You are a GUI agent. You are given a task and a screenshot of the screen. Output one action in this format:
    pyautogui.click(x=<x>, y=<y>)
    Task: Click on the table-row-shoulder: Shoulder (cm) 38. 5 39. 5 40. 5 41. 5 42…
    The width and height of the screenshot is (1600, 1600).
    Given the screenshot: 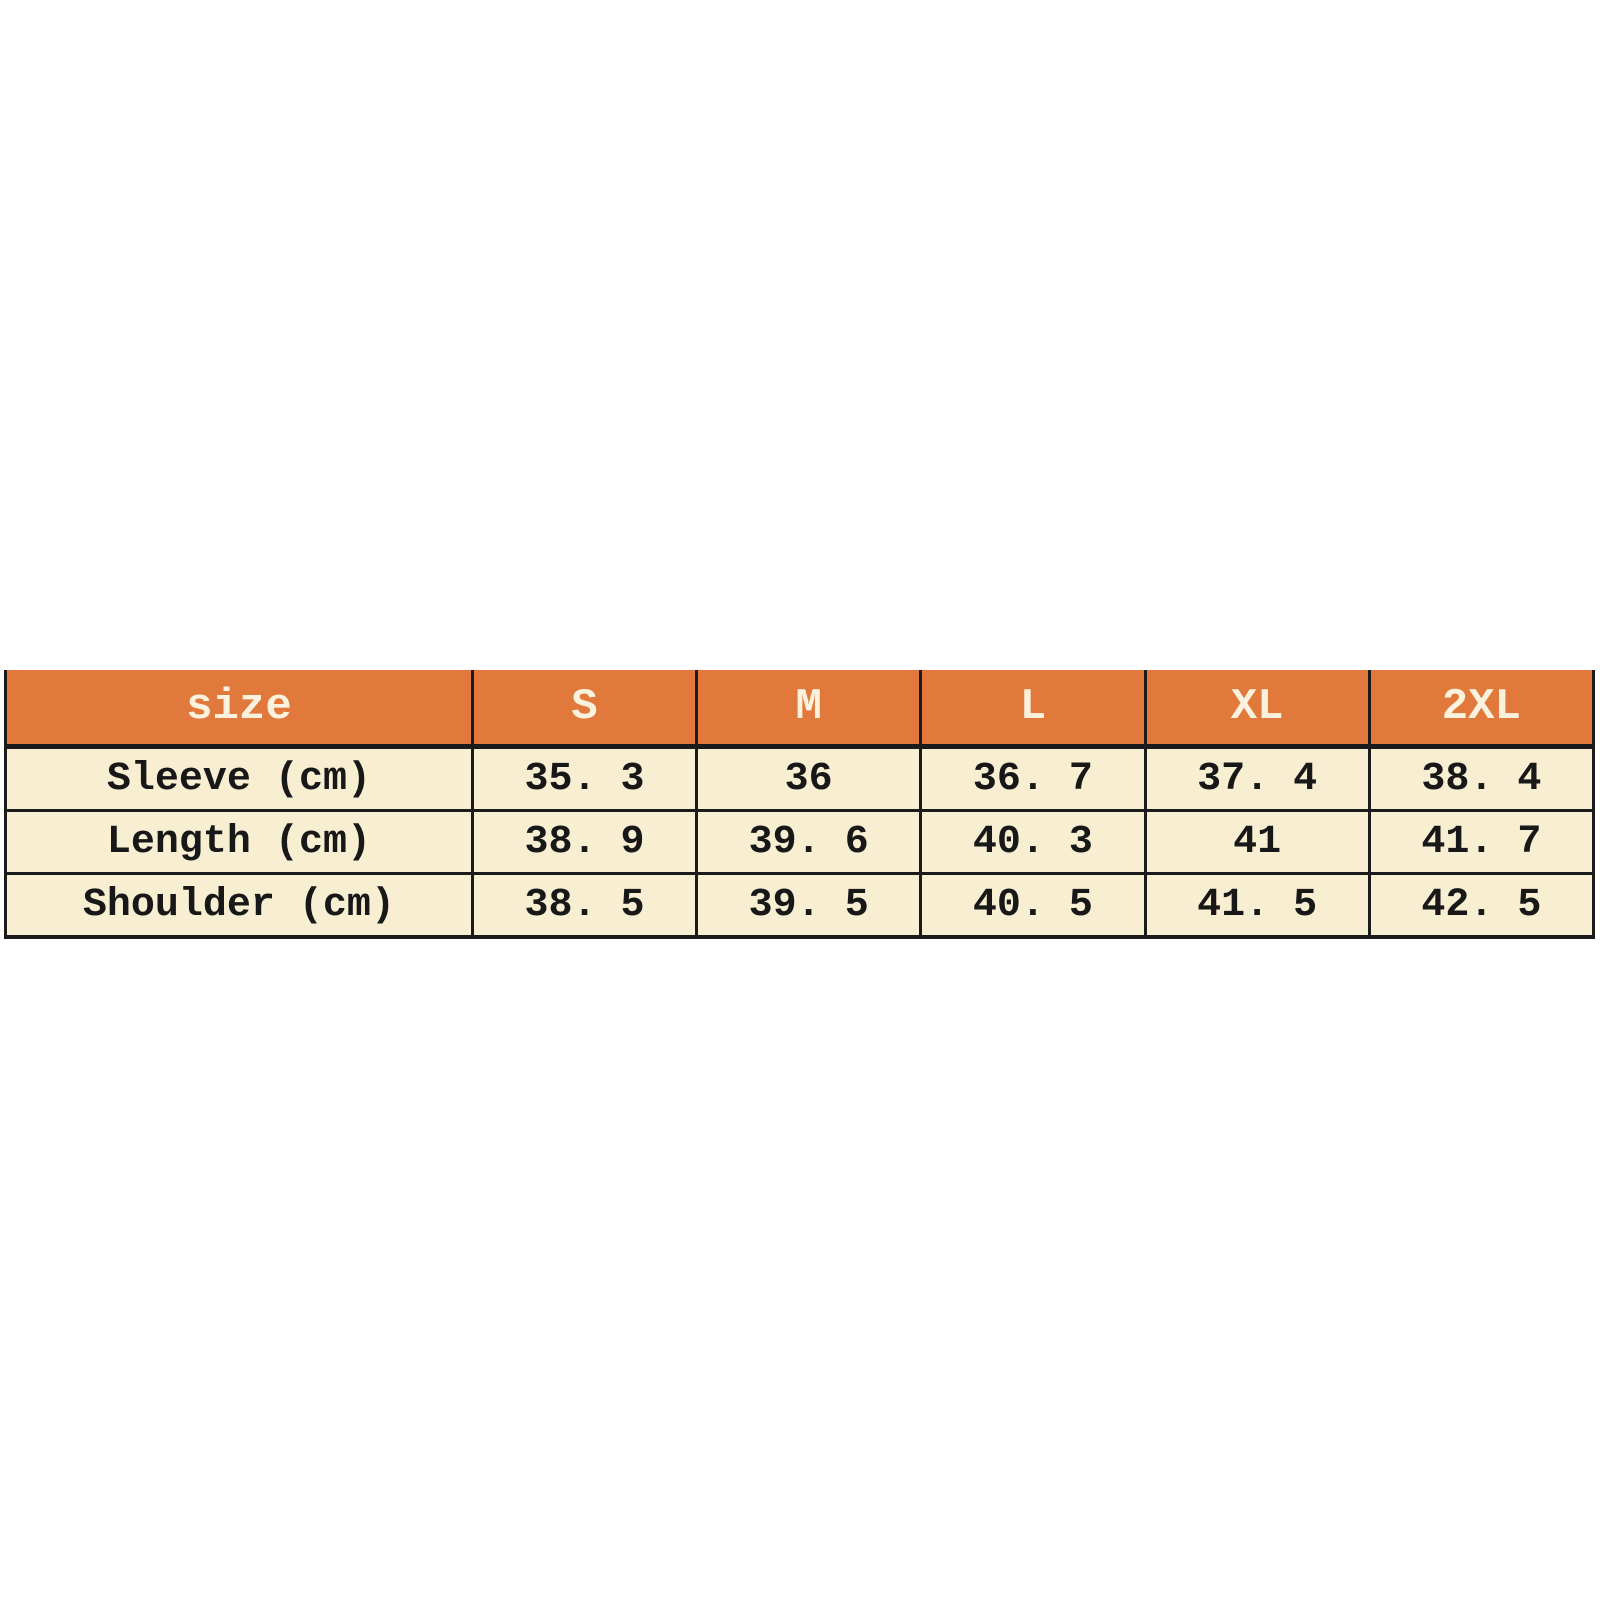 What is the action you would take?
    pyautogui.click(x=800, y=905)
    